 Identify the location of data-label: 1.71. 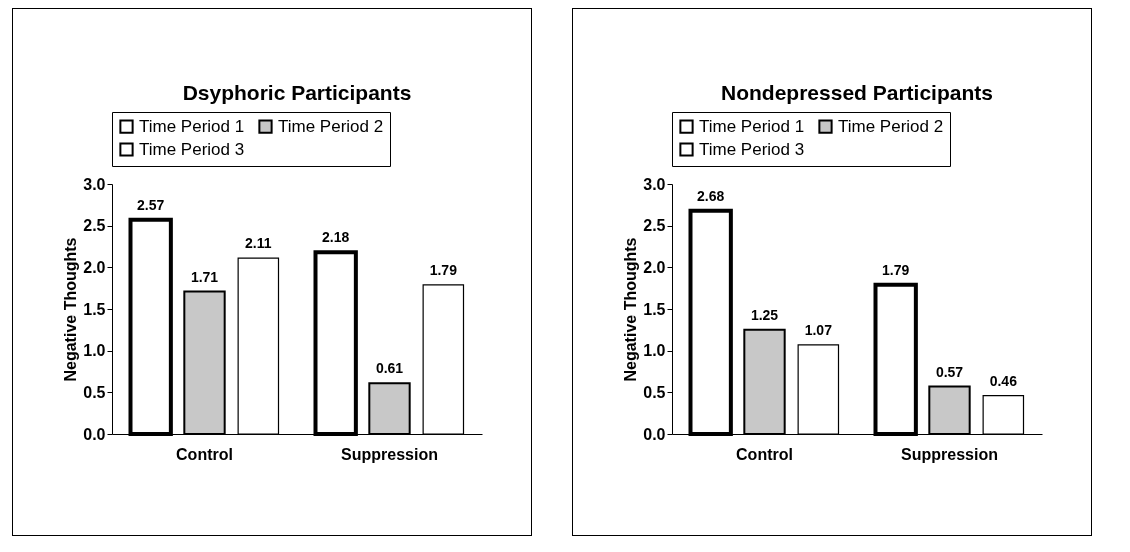
(204, 276).